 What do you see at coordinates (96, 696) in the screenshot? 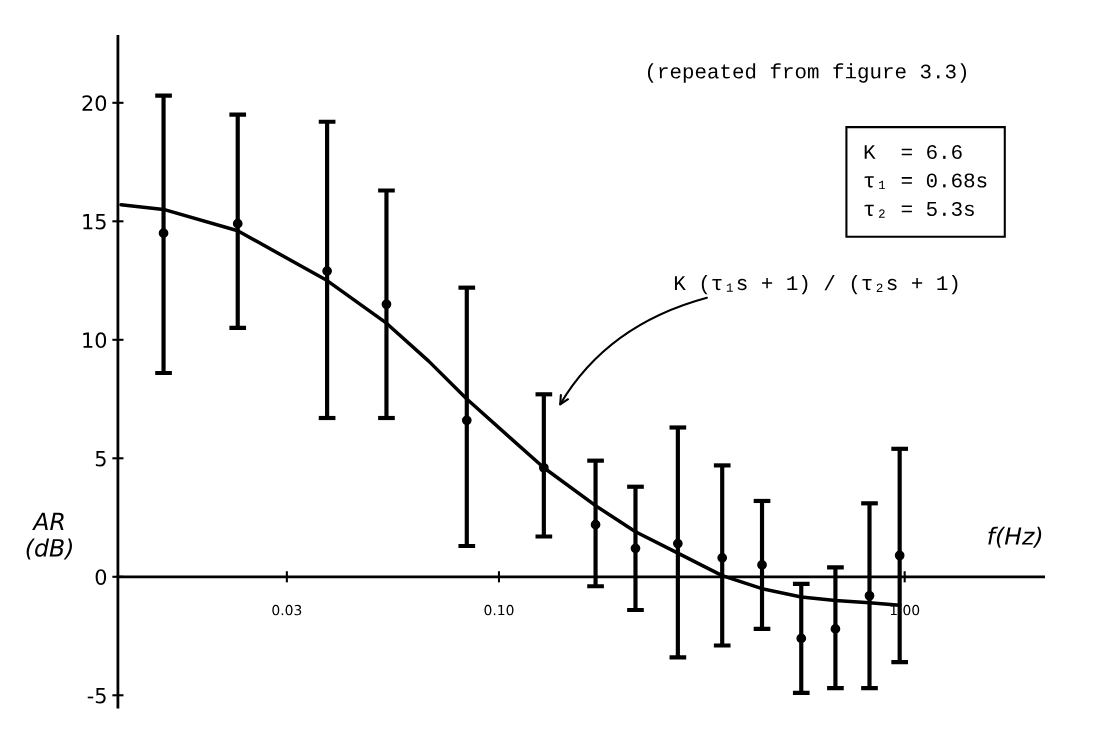
I see `y-tick-label: -5` at bounding box center [96, 696].